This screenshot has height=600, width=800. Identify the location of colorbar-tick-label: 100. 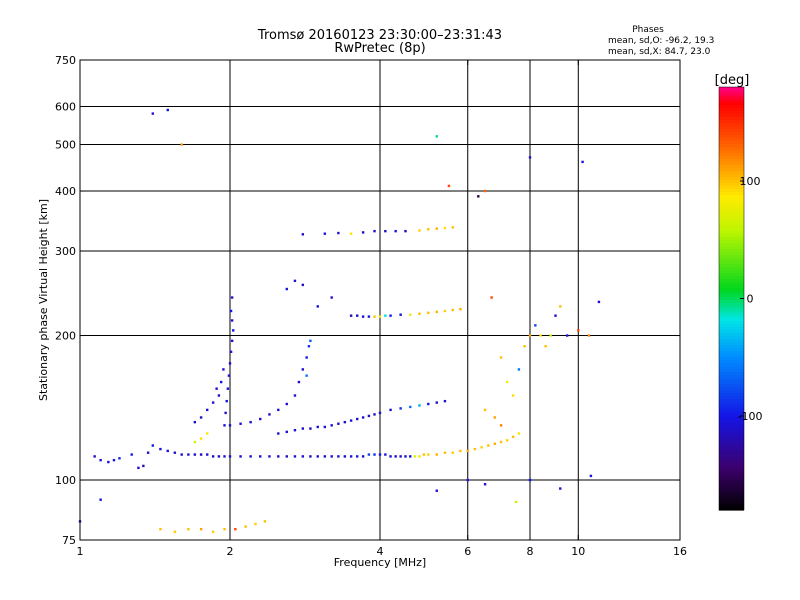
(750, 181).